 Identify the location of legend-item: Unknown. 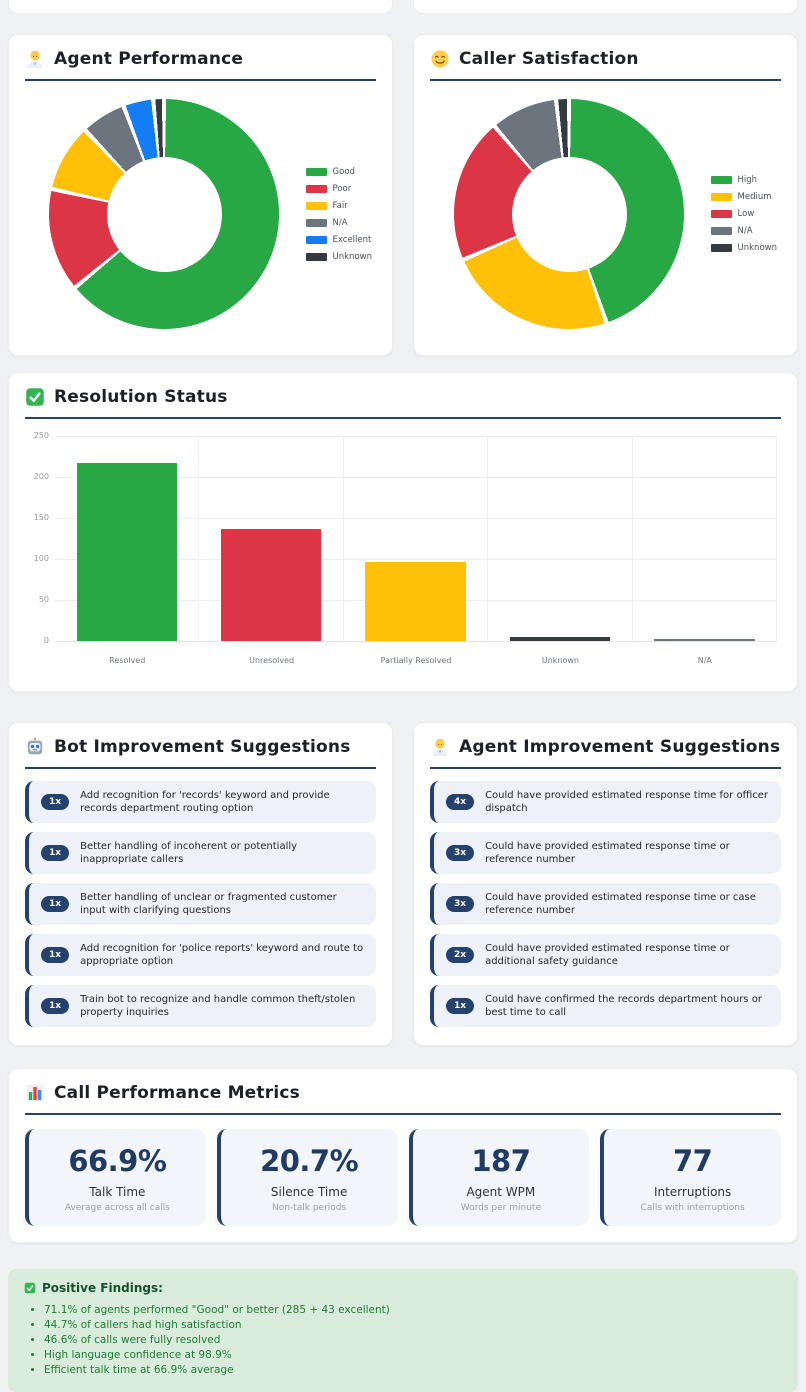
(338, 257).